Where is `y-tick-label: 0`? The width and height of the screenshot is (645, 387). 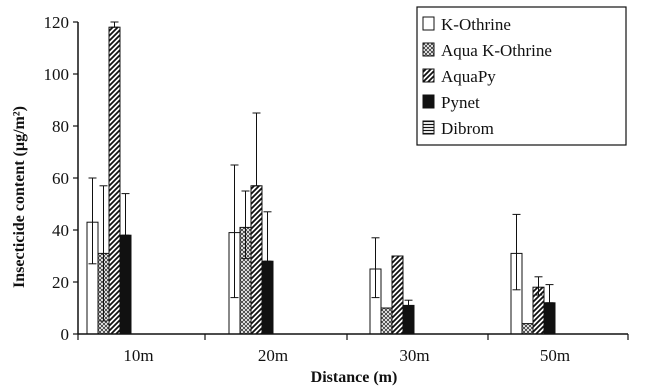 y-tick-label: 0 is located at coordinates (65, 334).